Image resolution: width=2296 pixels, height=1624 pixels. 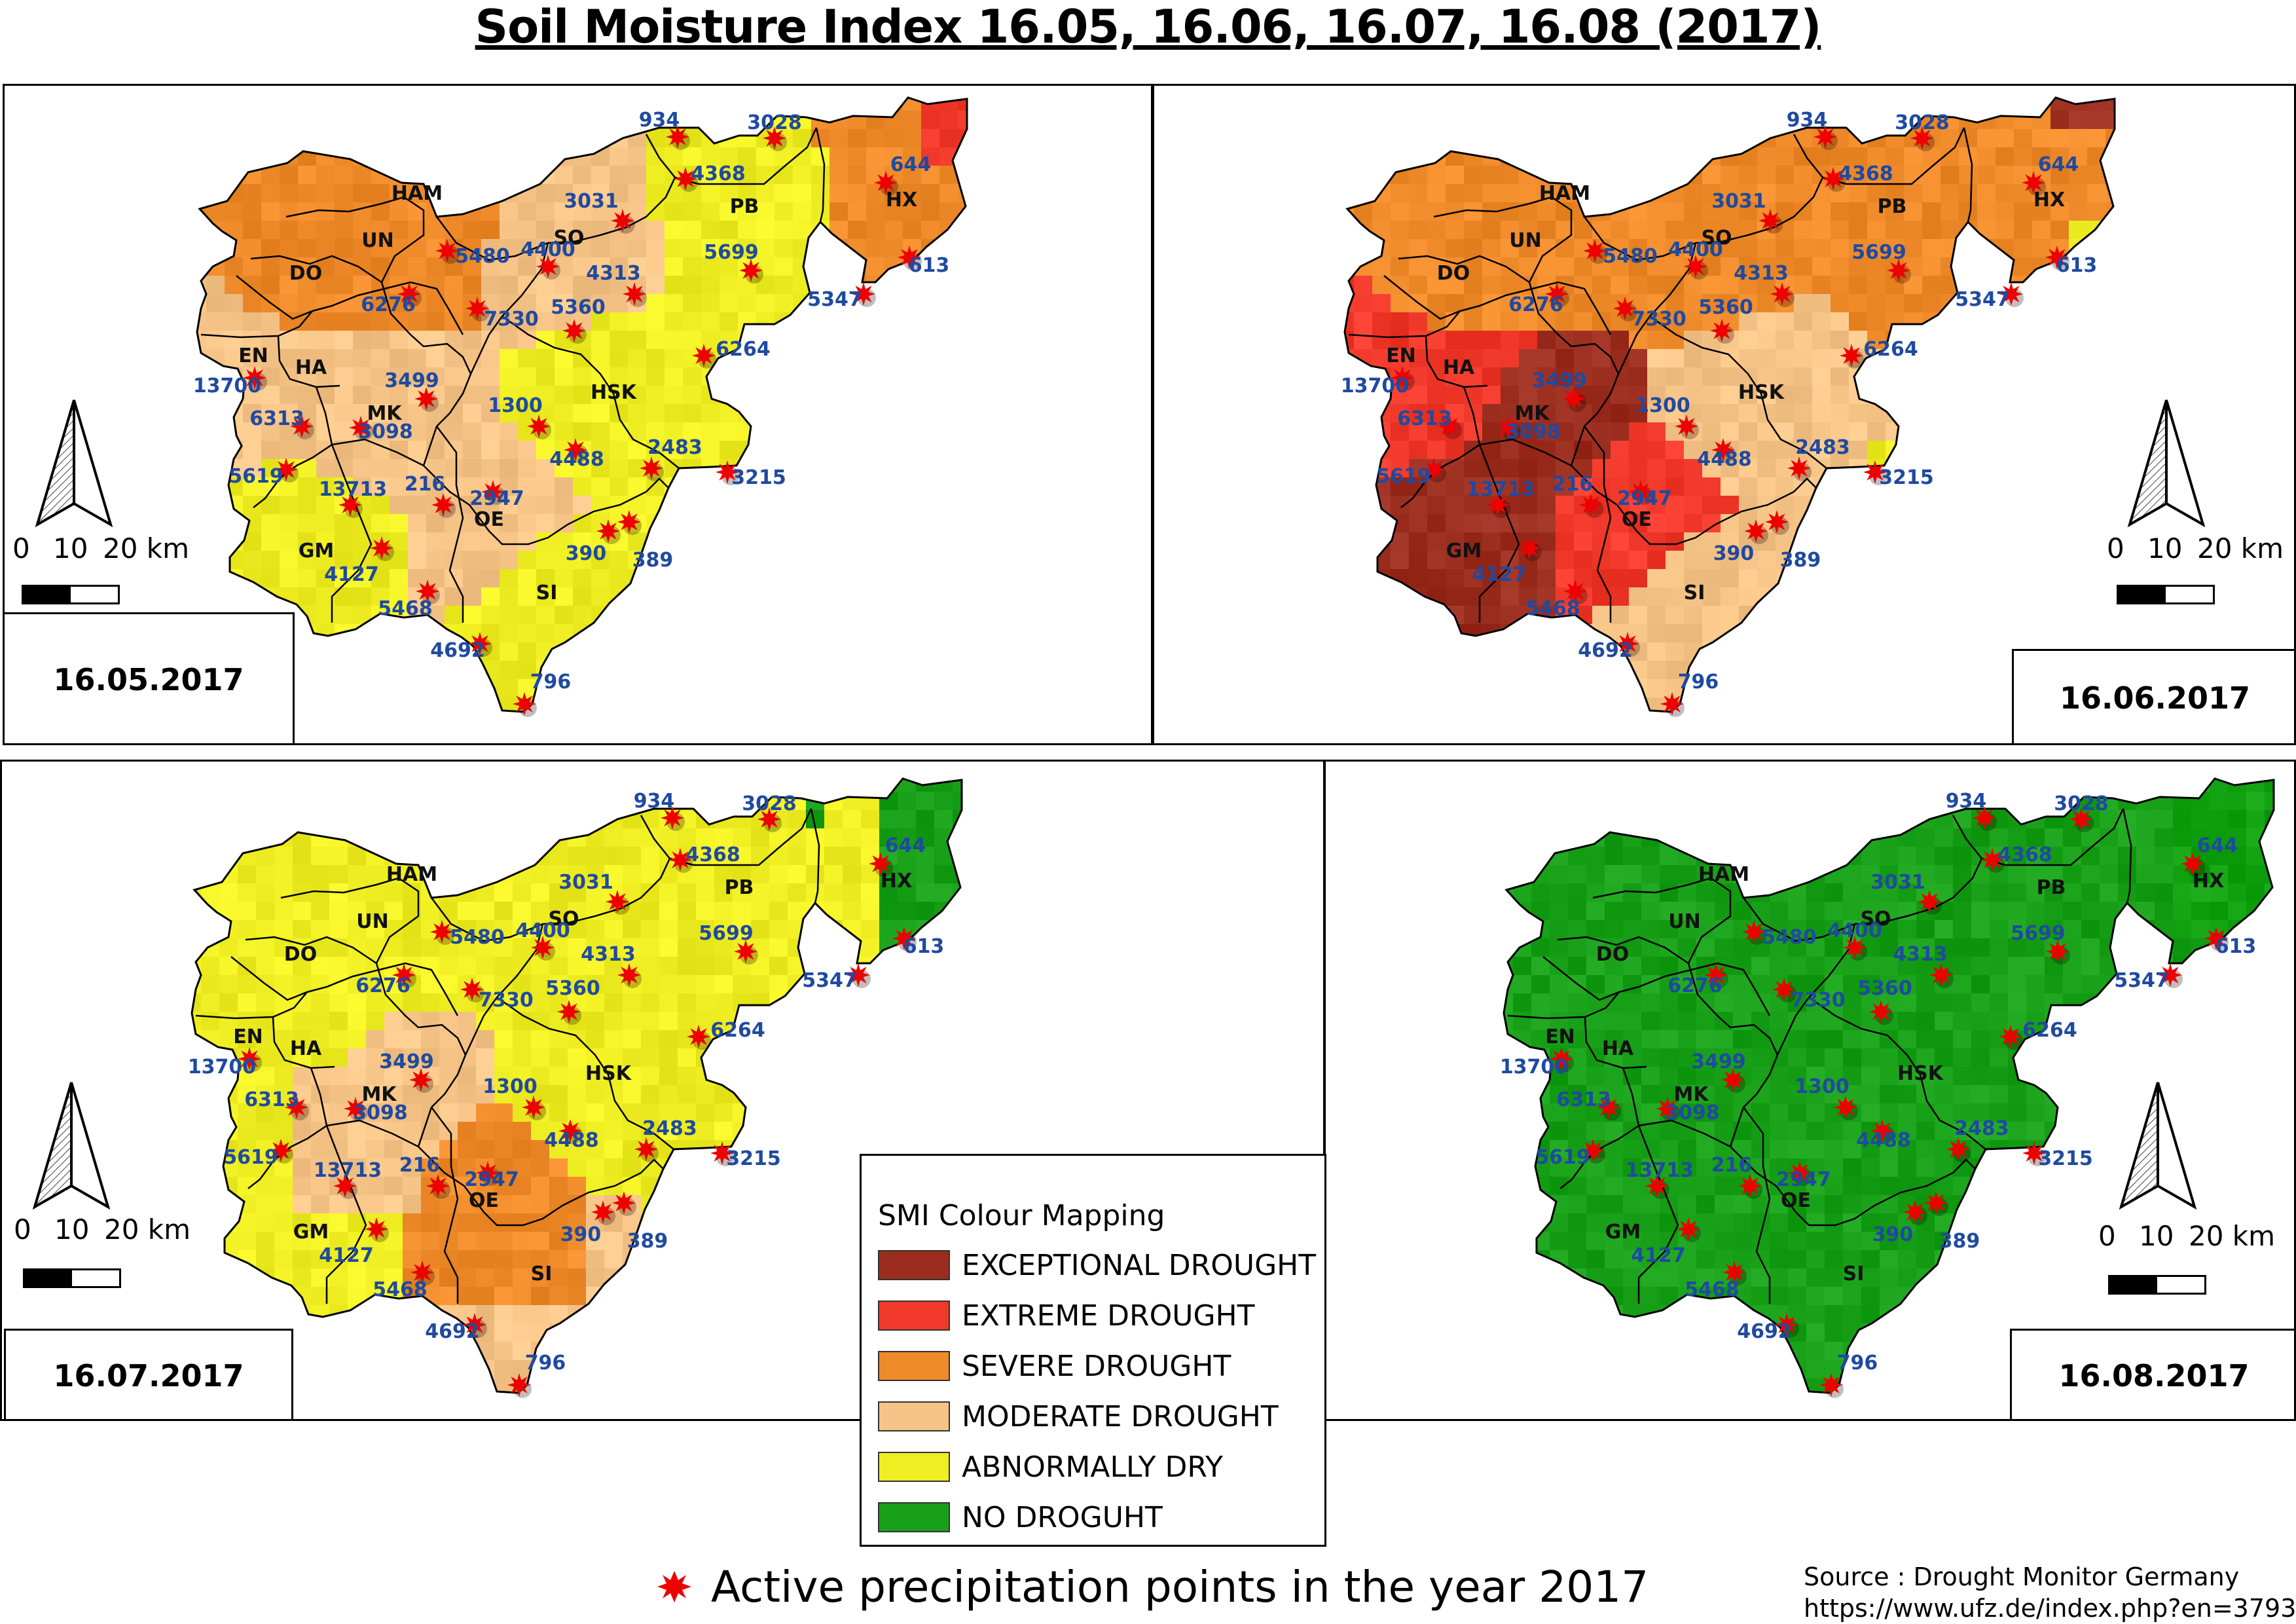 What do you see at coordinates (425, 484) in the screenshot?
I see `point-id-label: 216` at bounding box center [425, 484].